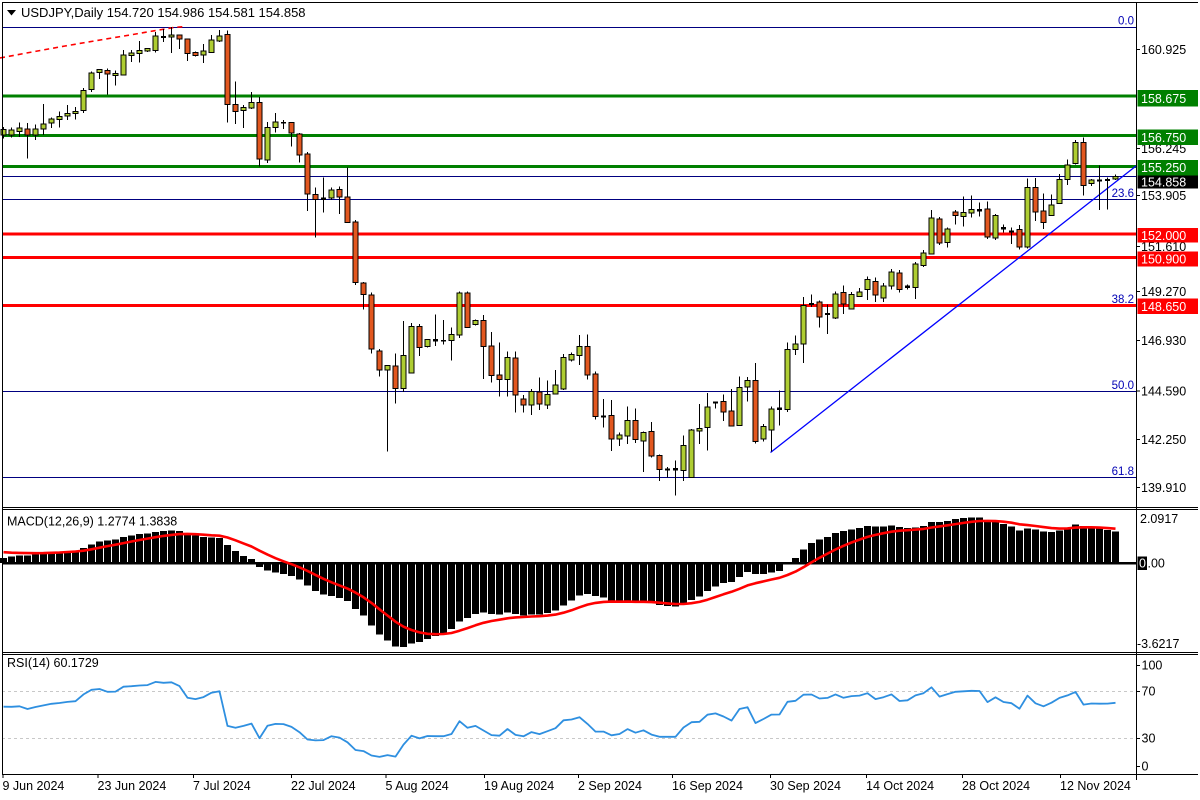 This screenshot has width=1200, height=800. What do you see at coordinates (1123, 194) in the screenshot?
I see `svg-text: 23.6` at bounding box center [1123, 194].